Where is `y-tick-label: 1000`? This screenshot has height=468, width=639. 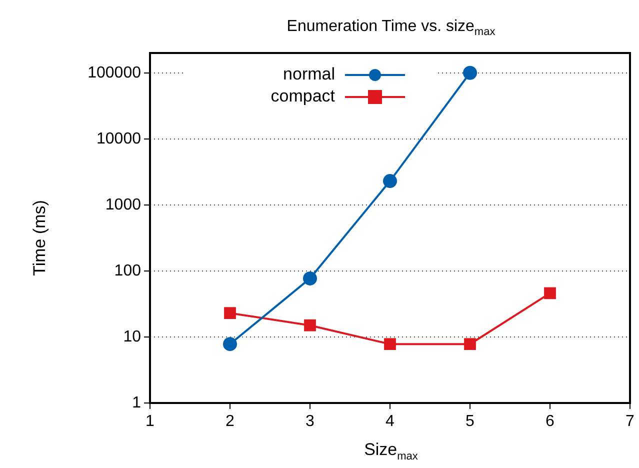
y-tick-label: 1000 is located at coordinates (123, 205).